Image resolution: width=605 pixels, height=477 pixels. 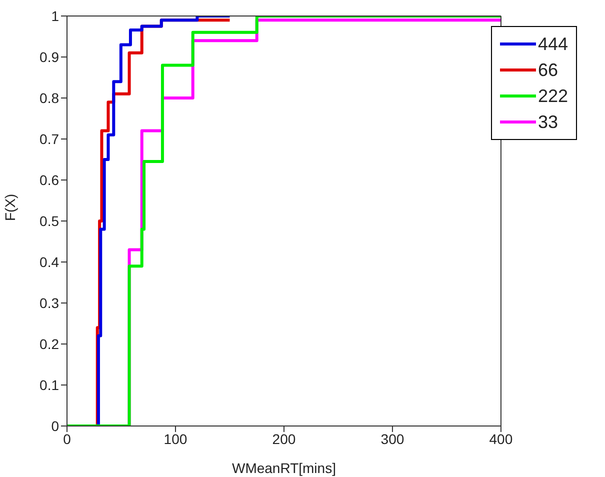 I want to click on y-tick-label: 0.9, so click(x=50, y=56).